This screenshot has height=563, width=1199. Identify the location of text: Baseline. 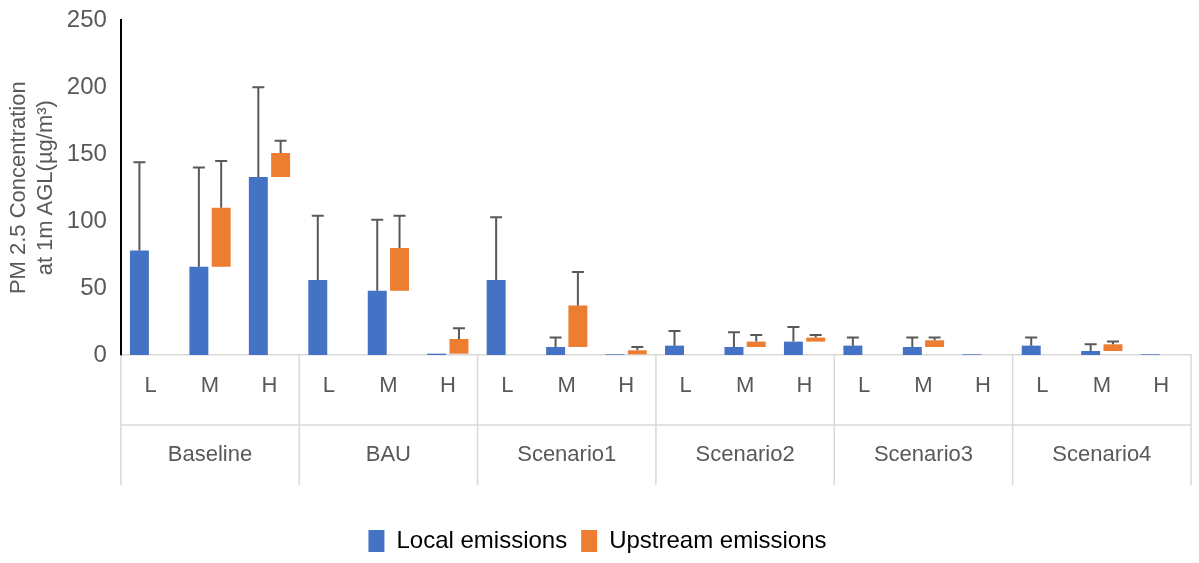
(210, 454).